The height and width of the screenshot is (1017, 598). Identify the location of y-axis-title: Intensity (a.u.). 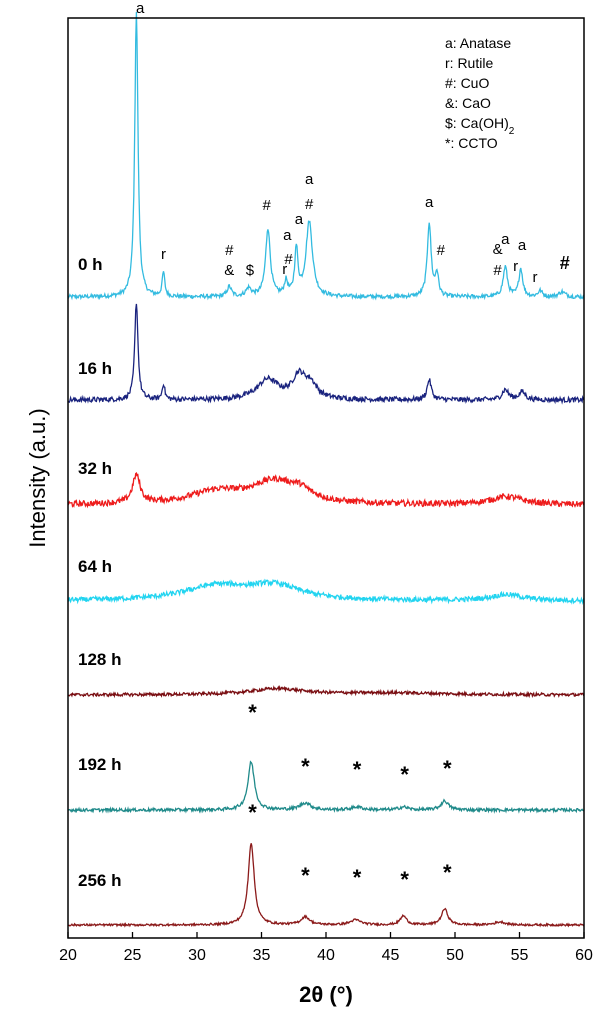
(37, 477).